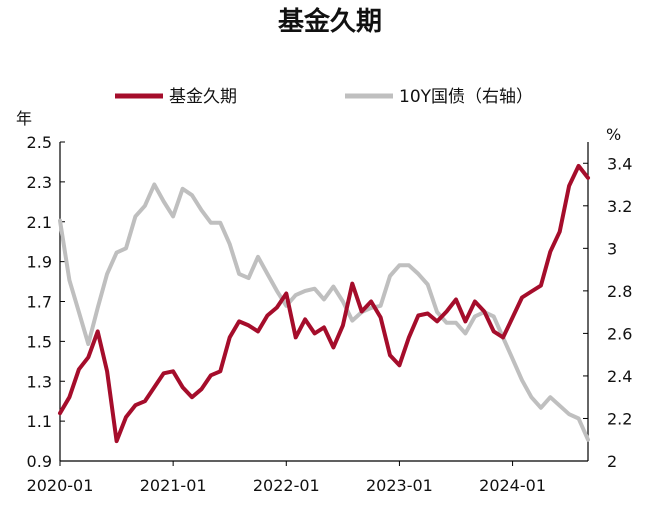 The width and height of the screenshot is (650, 506). I want to click on right-tick-label: 2.2, so click(619, 418).